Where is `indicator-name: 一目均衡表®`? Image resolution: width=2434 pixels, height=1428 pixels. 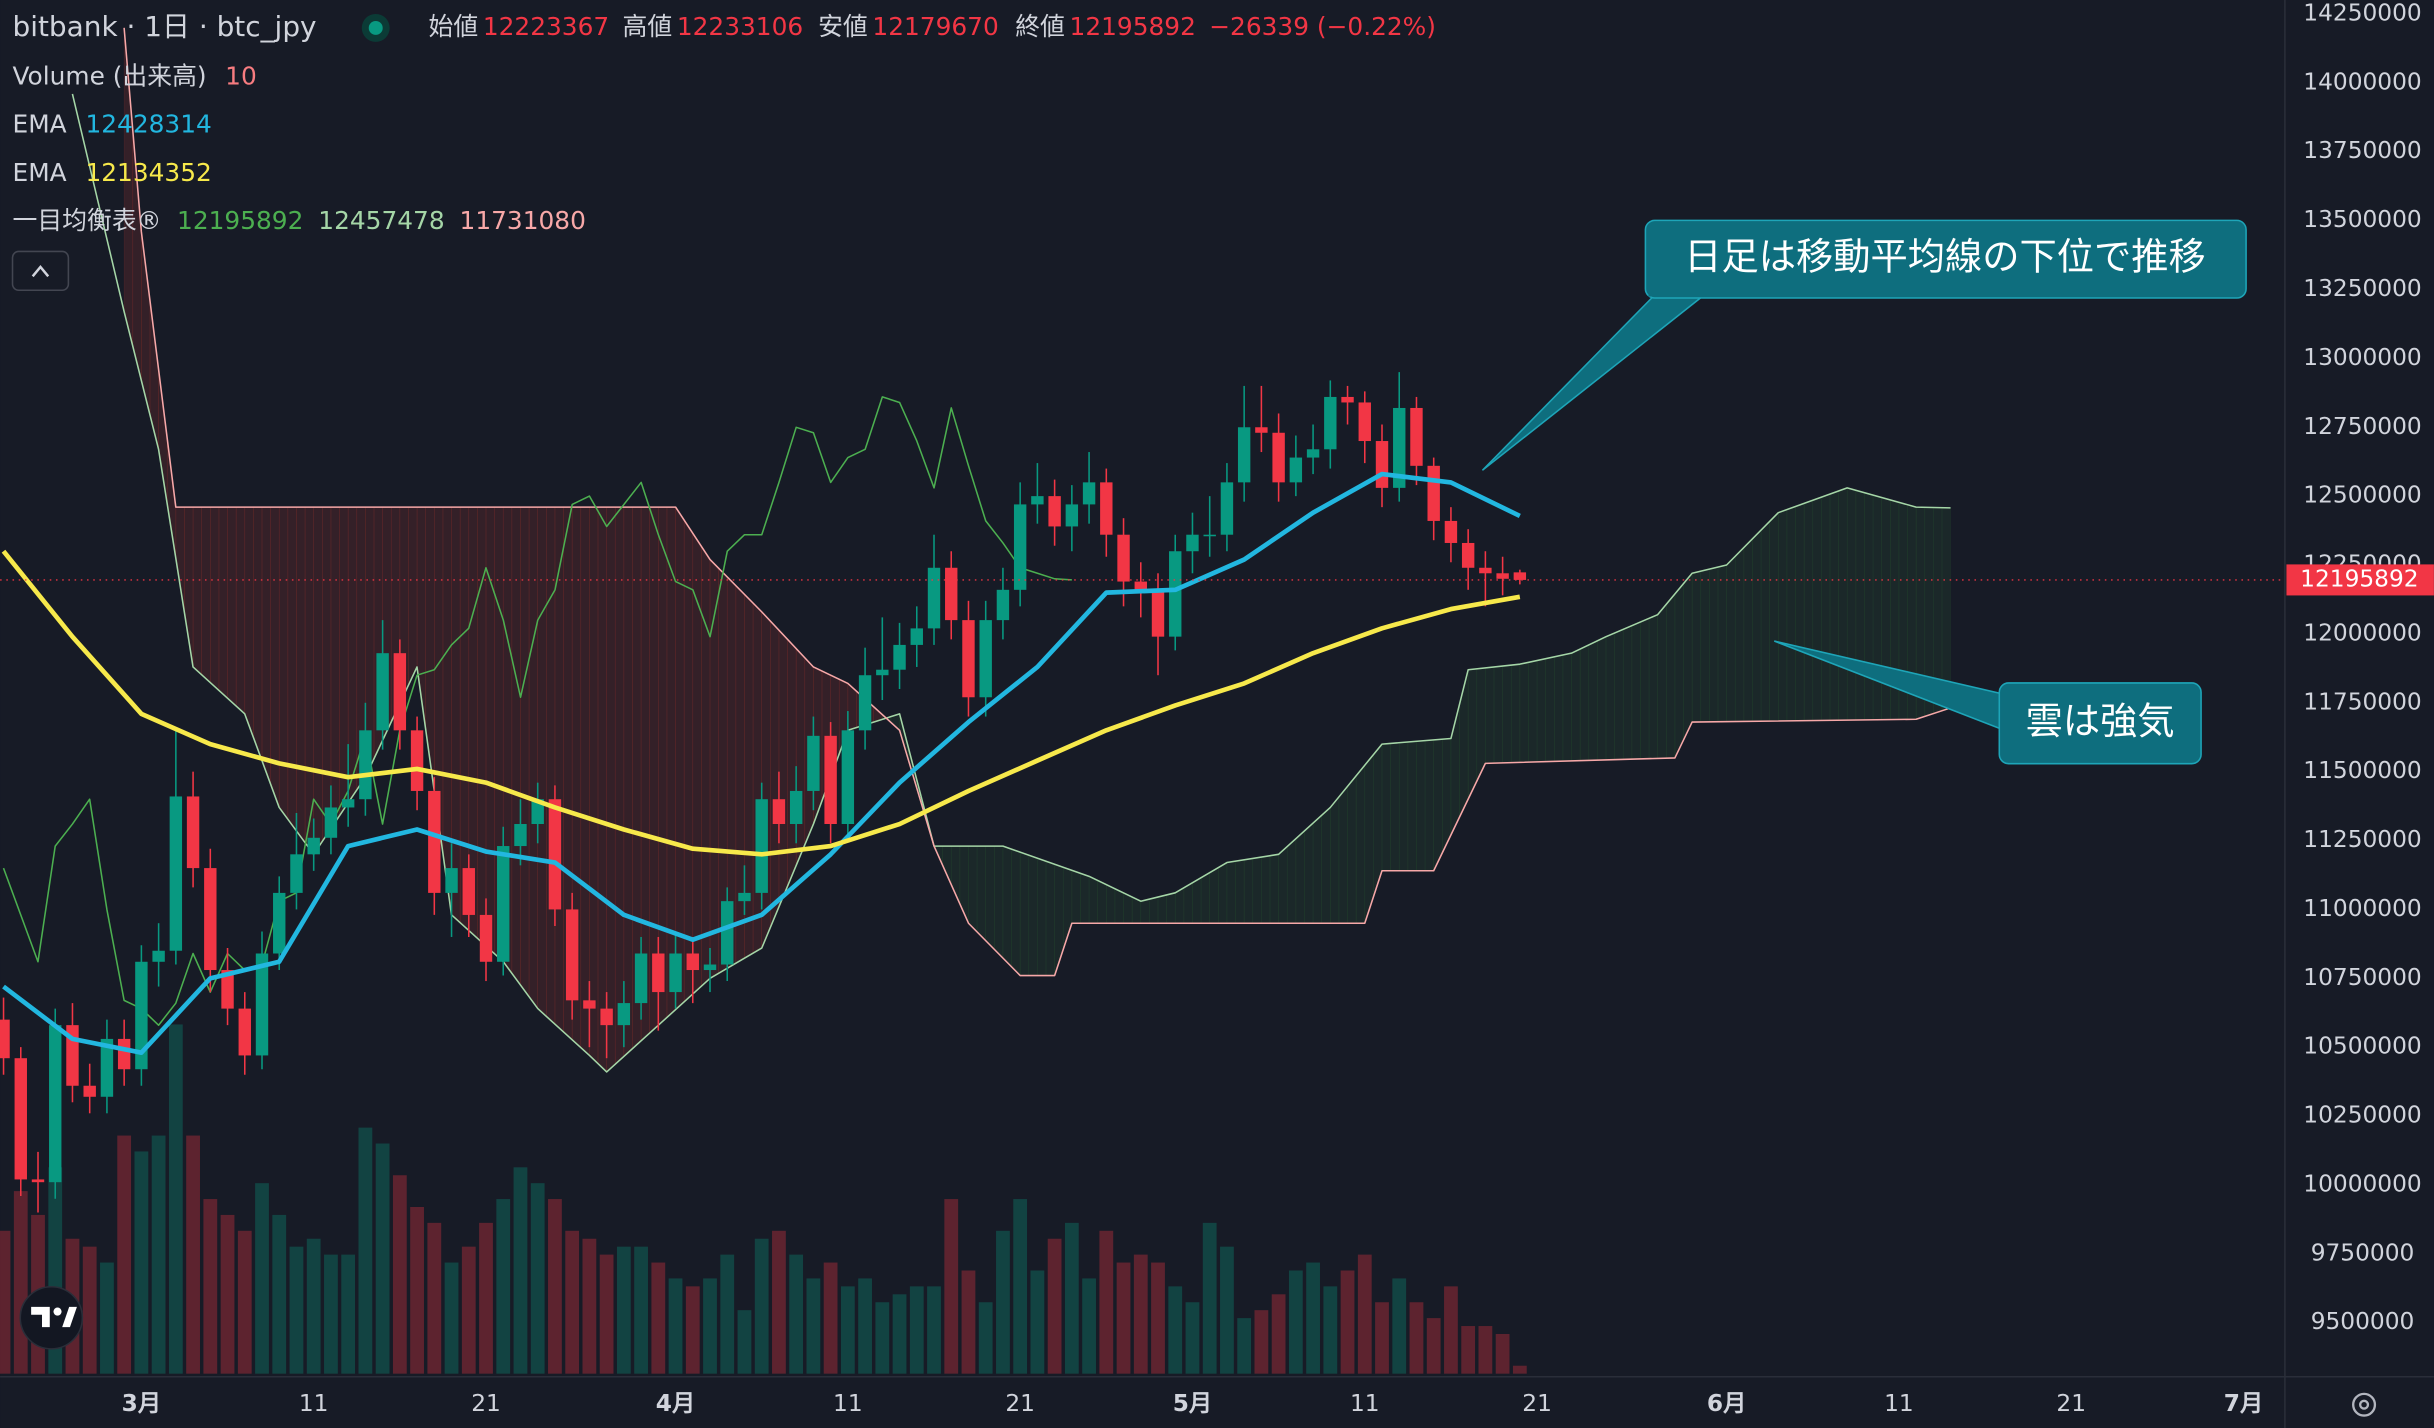
indicator-name: 一目均衡表® is located at coordinates (87, 220).